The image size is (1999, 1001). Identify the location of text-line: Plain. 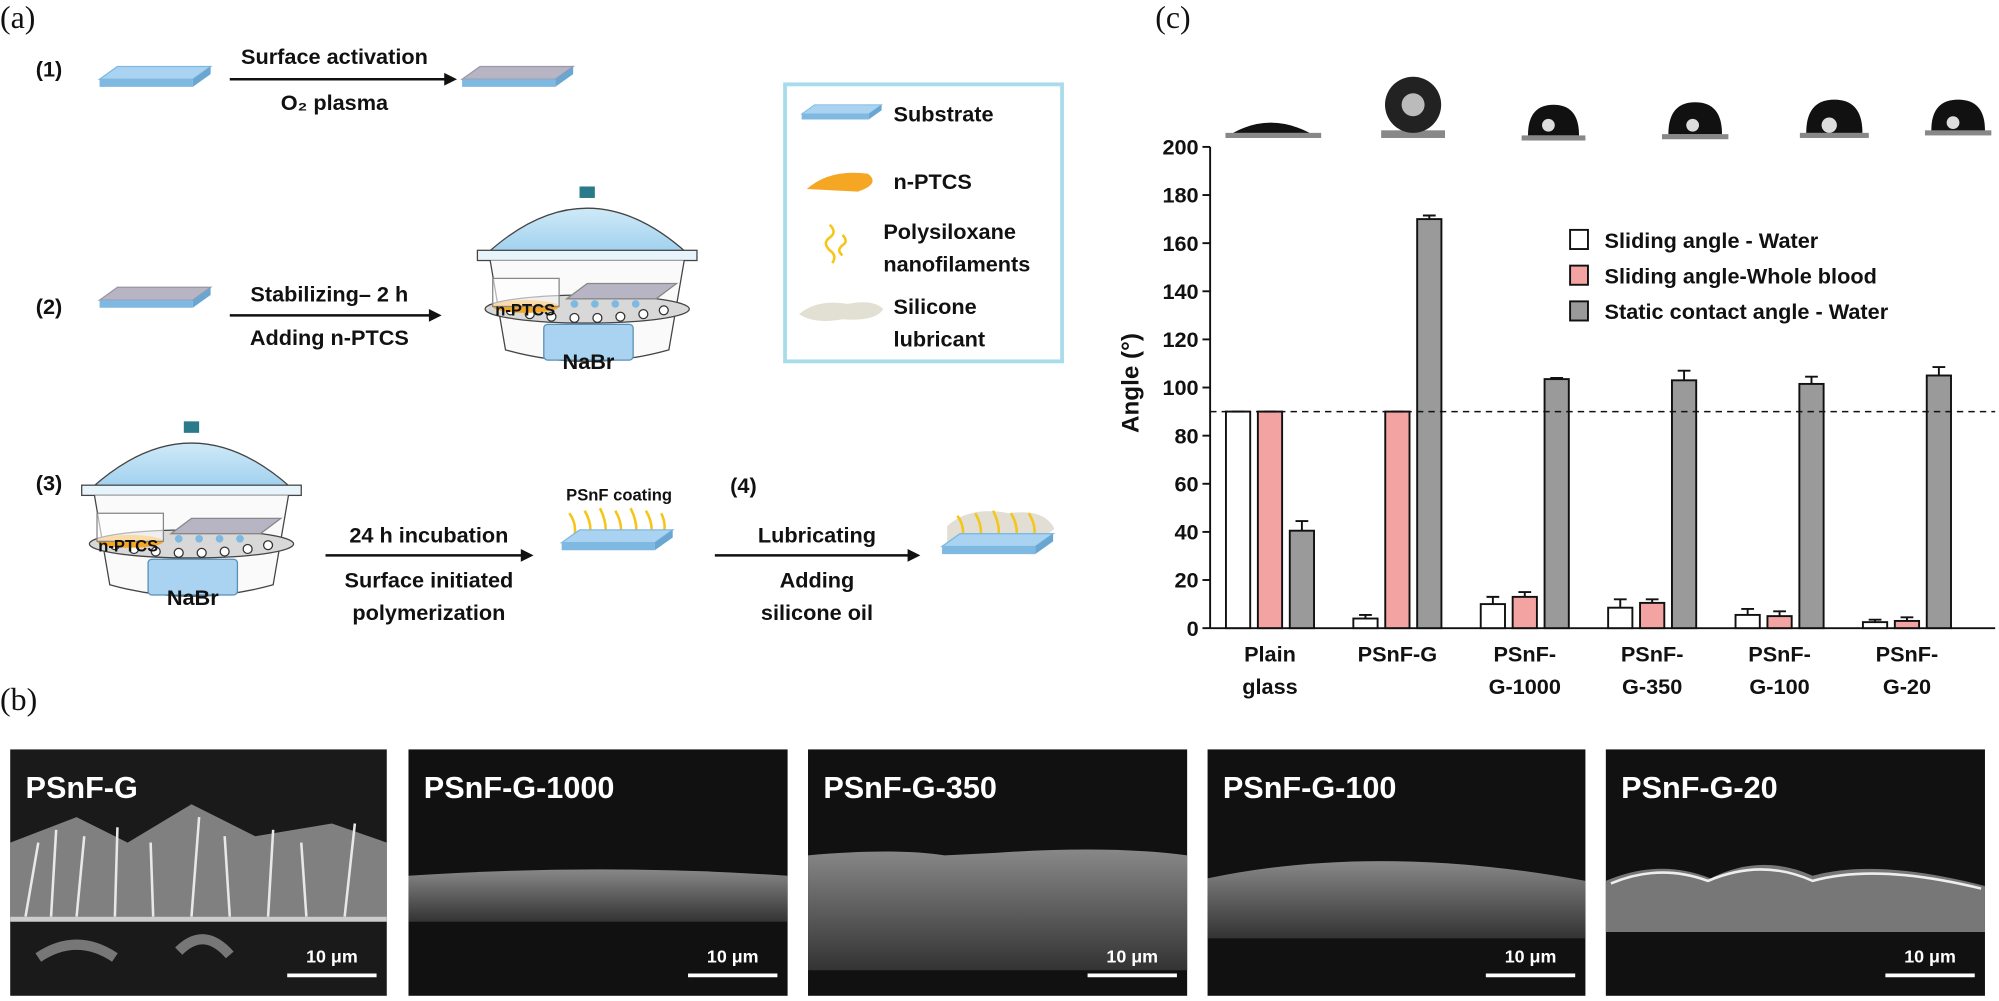
(1270, 653).